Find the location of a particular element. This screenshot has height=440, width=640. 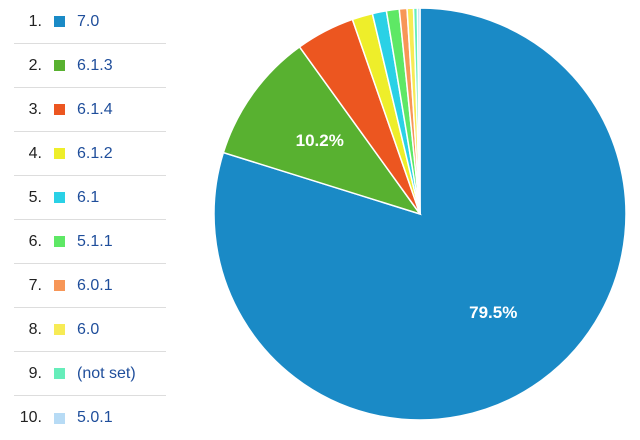

slice-label: 79.5% is located at coordinates (493, 312).